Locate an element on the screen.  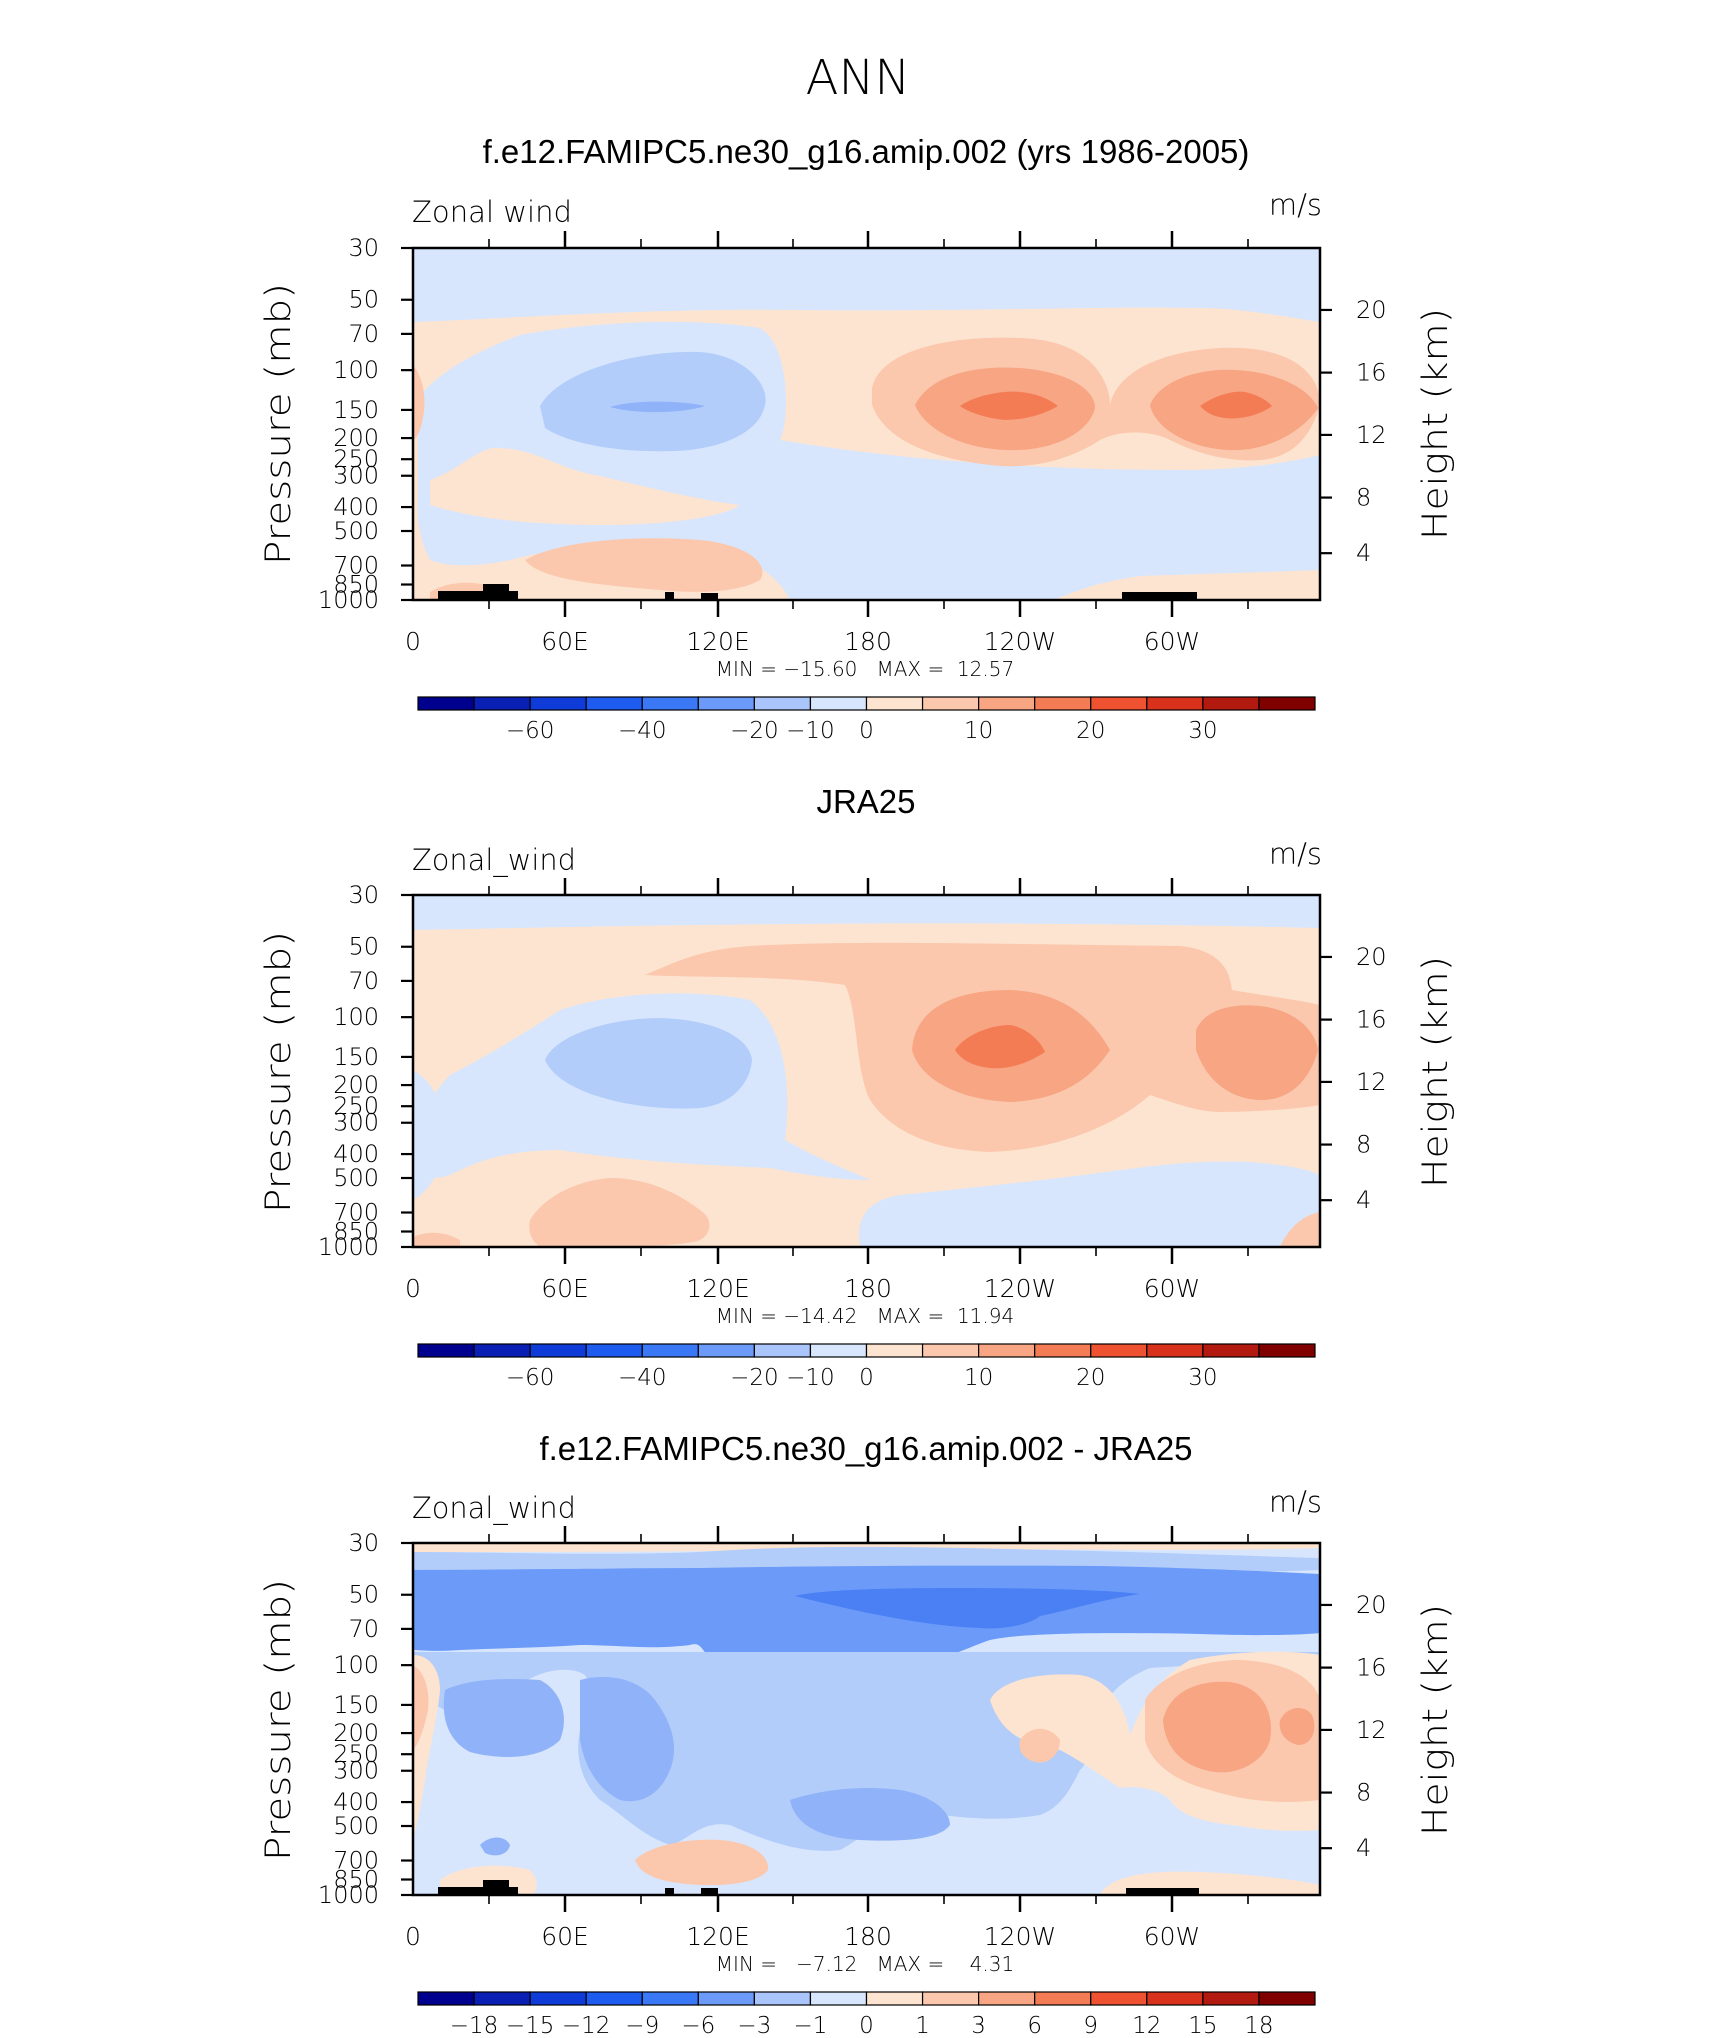
panel-1-variable-label: Zonal wind is located at coordinates (492, 212).